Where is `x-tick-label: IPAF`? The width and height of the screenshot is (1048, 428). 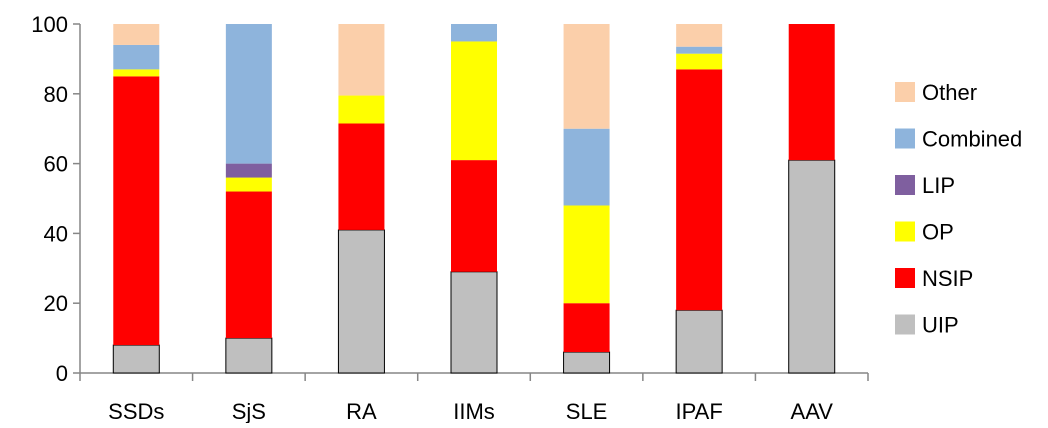 x-tick-label: IPAF is located at coordinates (699, 411).